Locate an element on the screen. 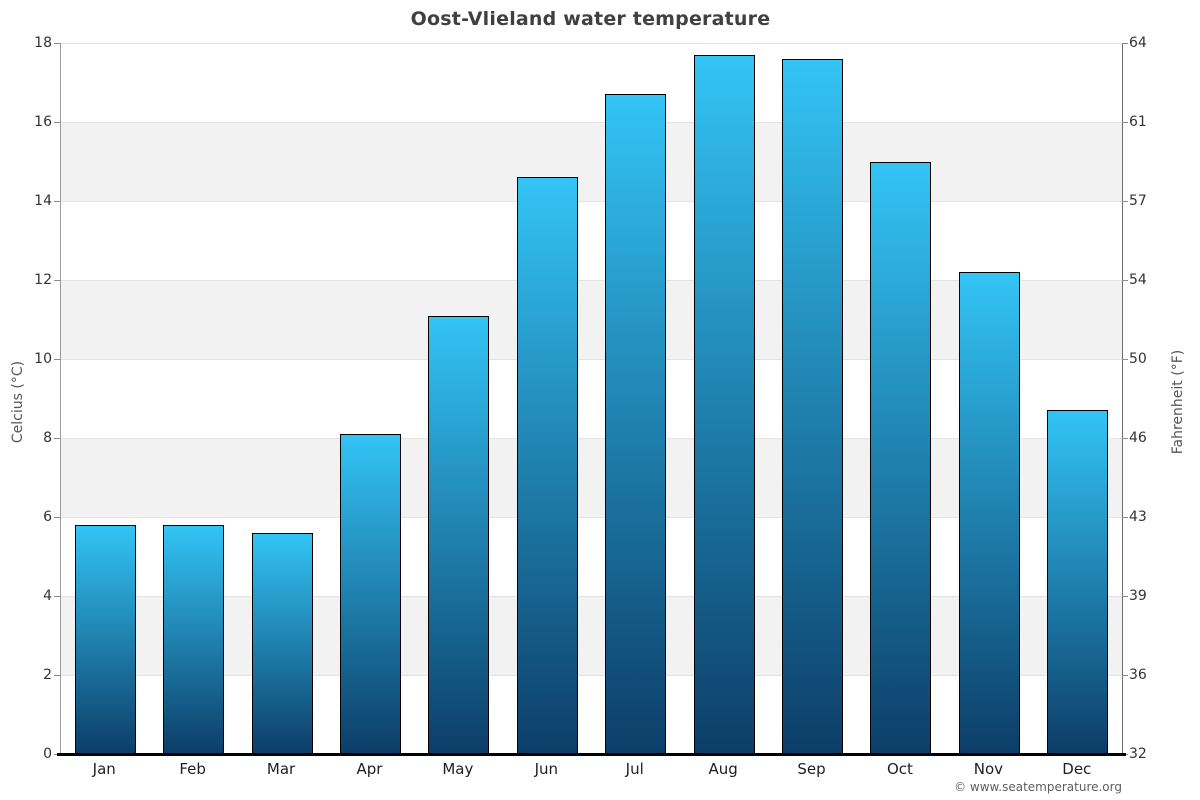 The height and width of the screenshot is (800, 1200). xtick-mar: Mar is located at coordinates (281, 769).